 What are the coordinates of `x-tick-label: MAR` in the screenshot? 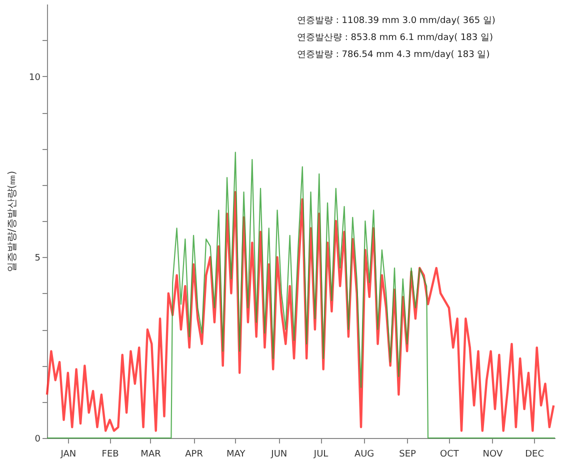 It's located at (150, 455).